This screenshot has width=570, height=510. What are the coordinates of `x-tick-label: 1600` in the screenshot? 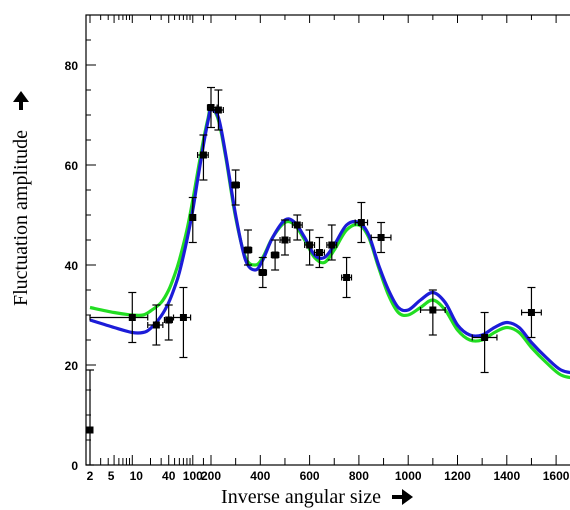 It's located at (556, 476).